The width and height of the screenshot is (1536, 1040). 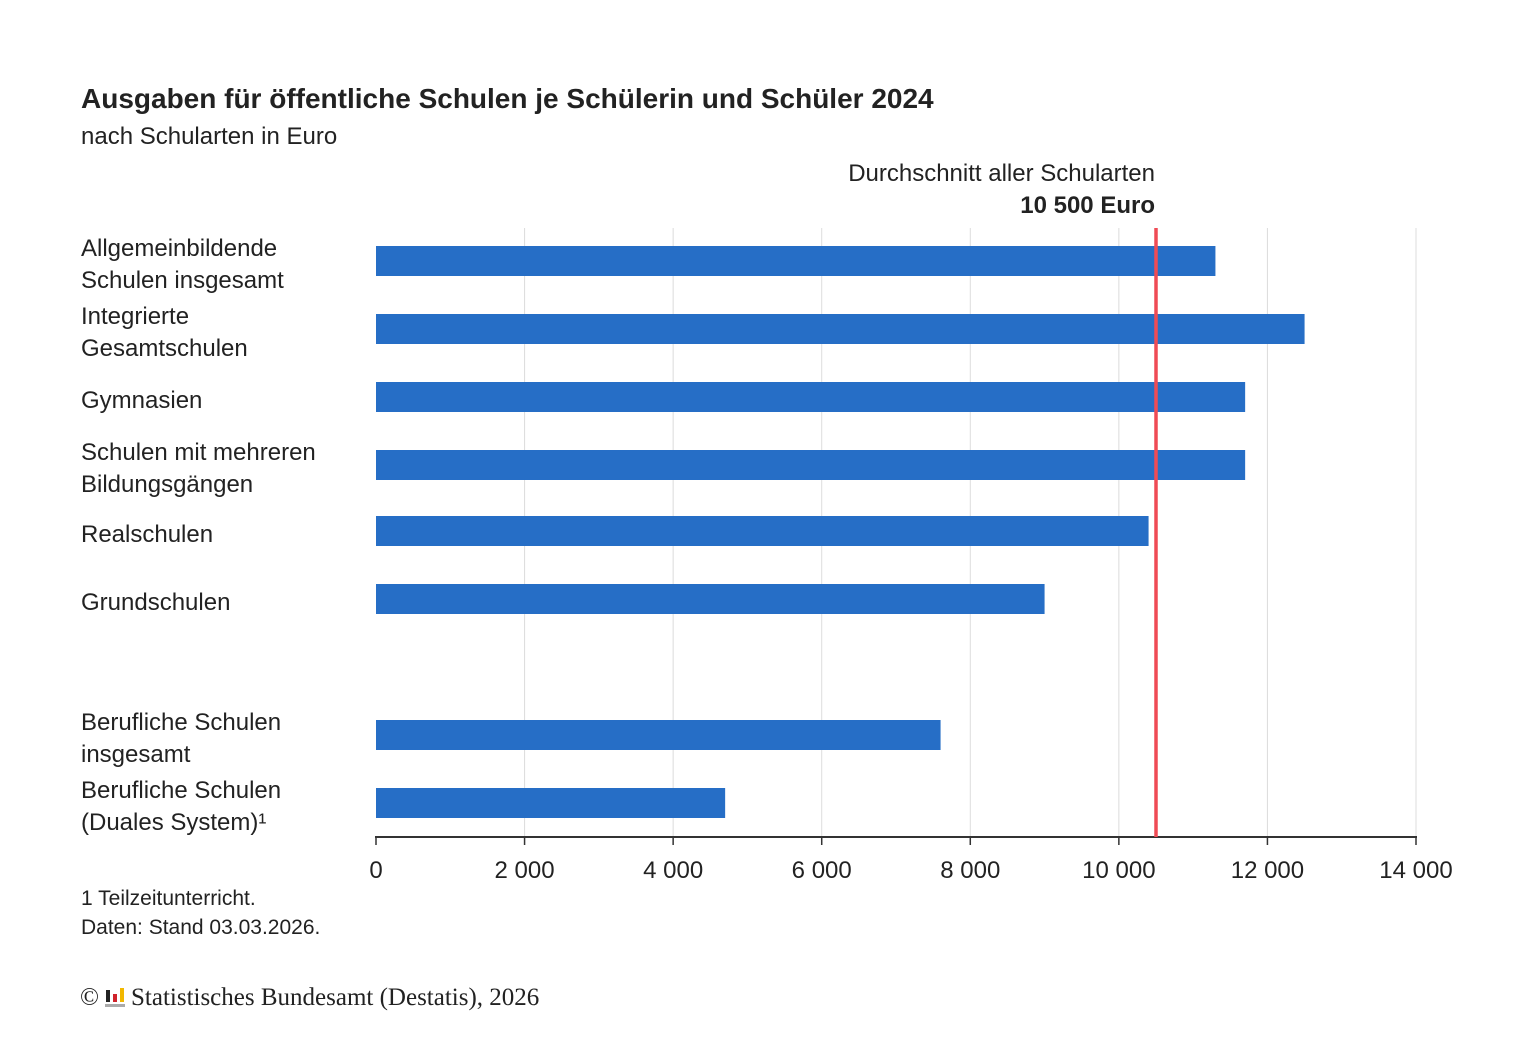 I want to click on reference-line-value: 10 500 Euro, so click(x=1087, y=205).